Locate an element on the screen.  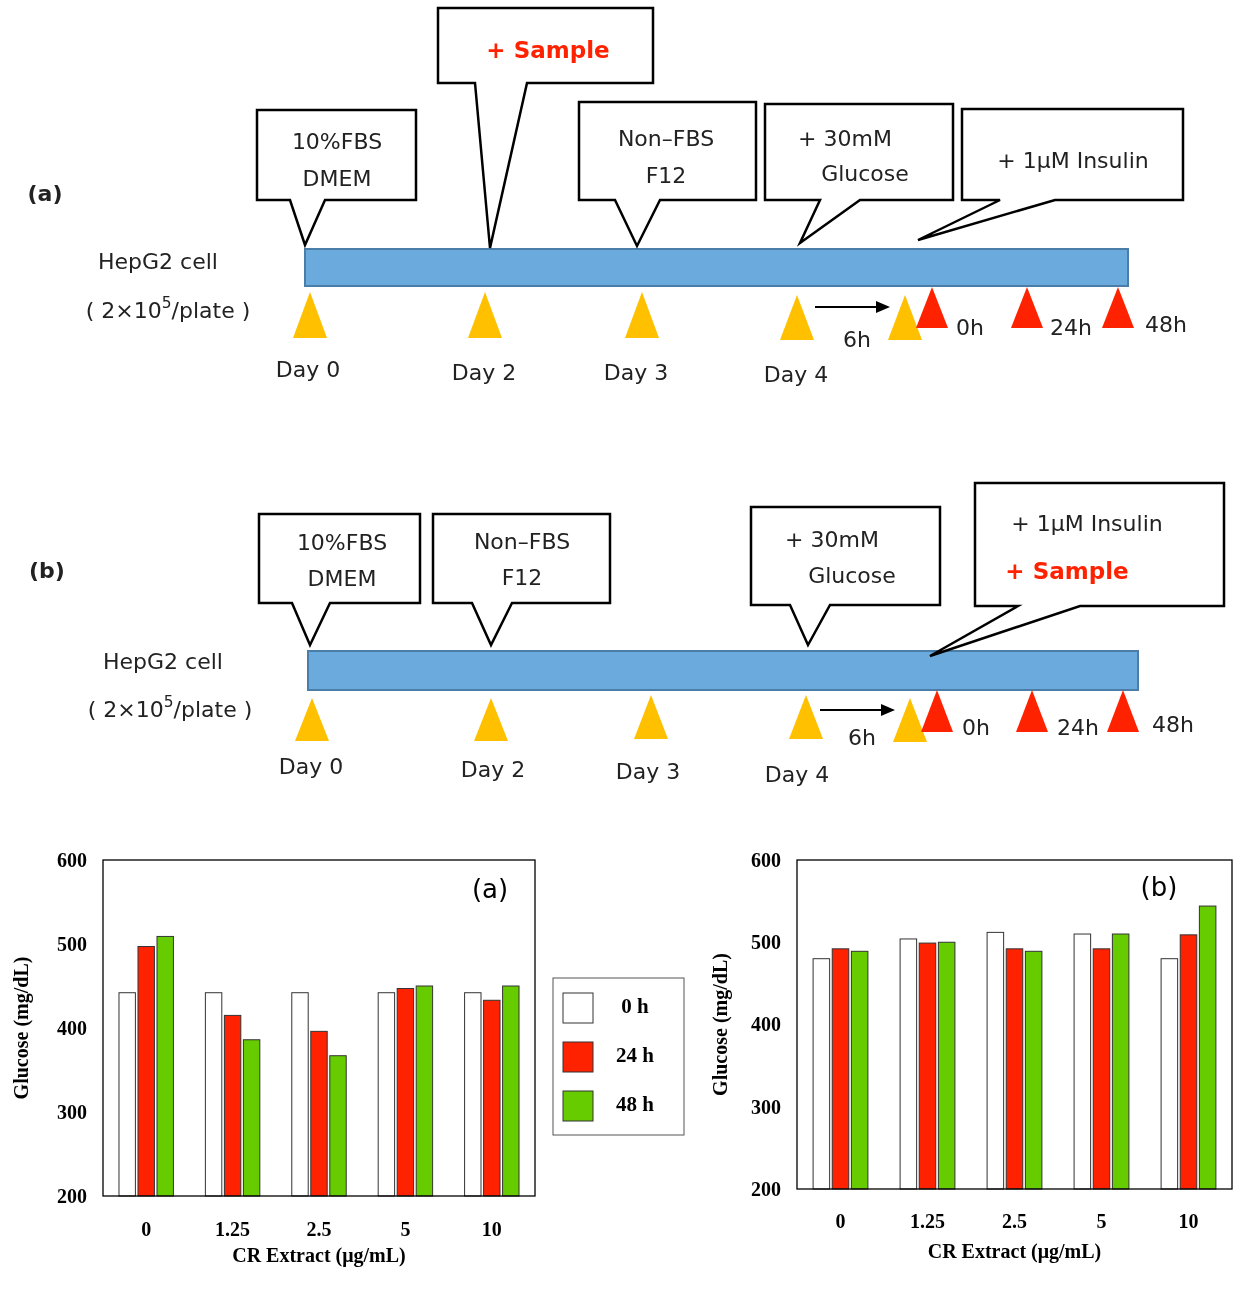
legend-label: 24 h is located at coordinates (635, 1054).